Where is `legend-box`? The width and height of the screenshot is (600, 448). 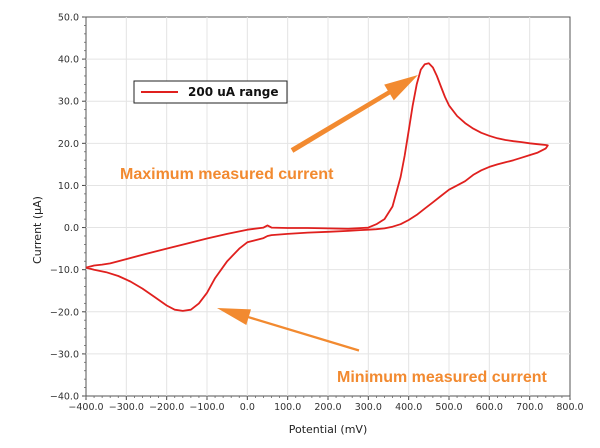 legend-box is located at coordinates (210, 92).